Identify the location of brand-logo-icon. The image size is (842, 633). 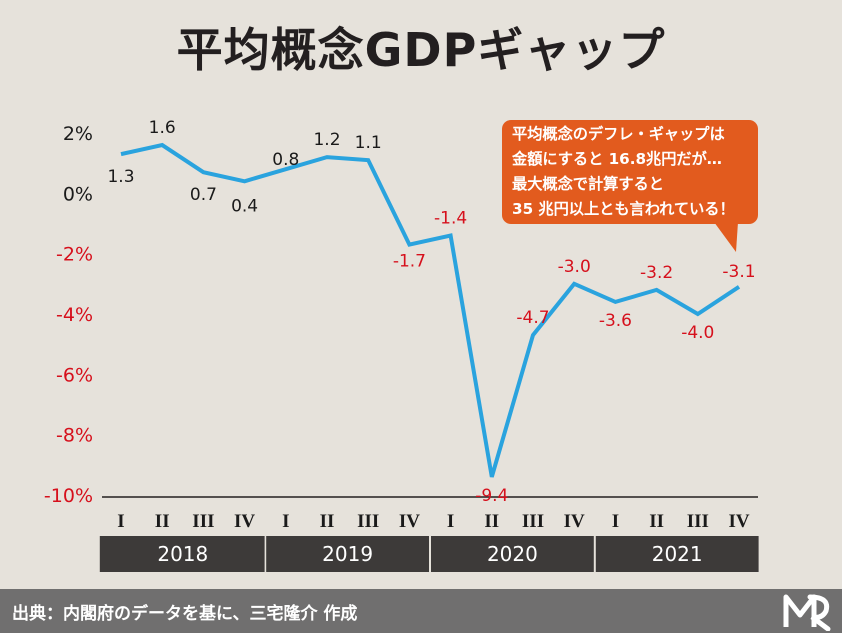
(807, 612).